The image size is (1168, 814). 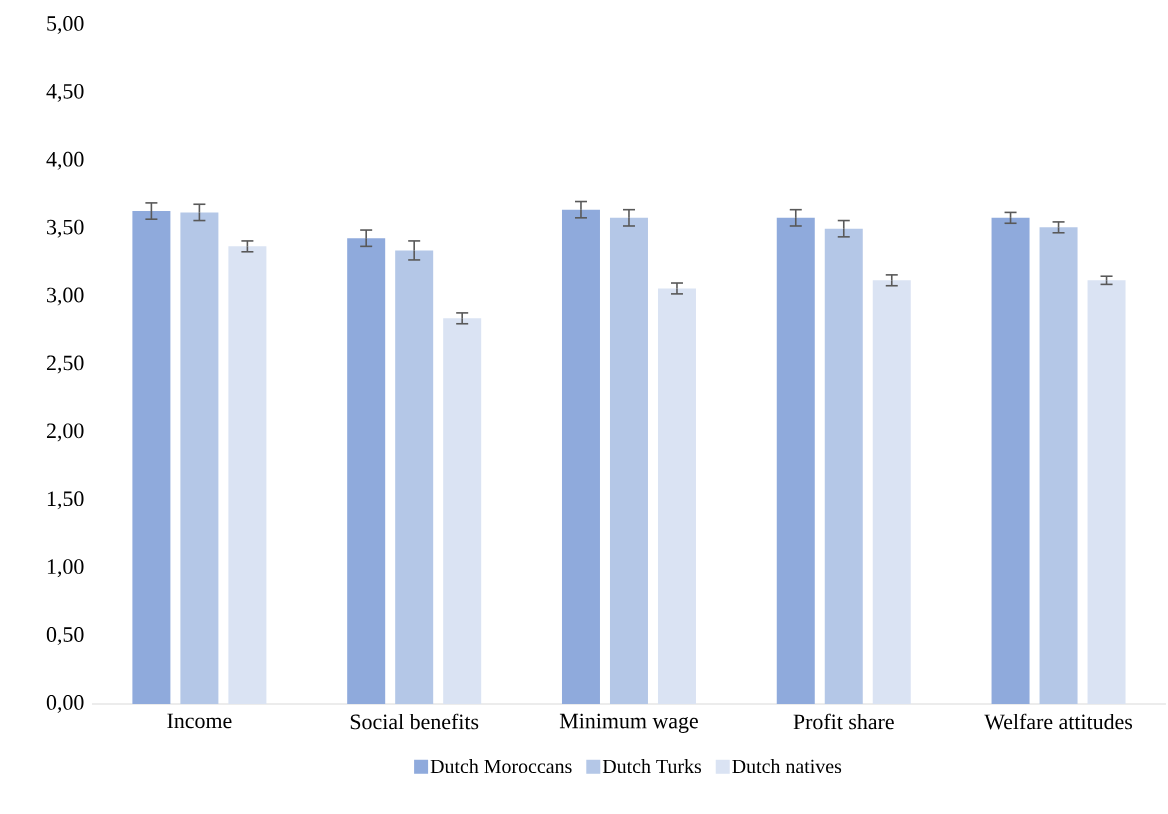 What do you see at coordinates (65, 364) in the screenshot?
I see `y-tick-label: 2,50` at bounding box center [65, 364].